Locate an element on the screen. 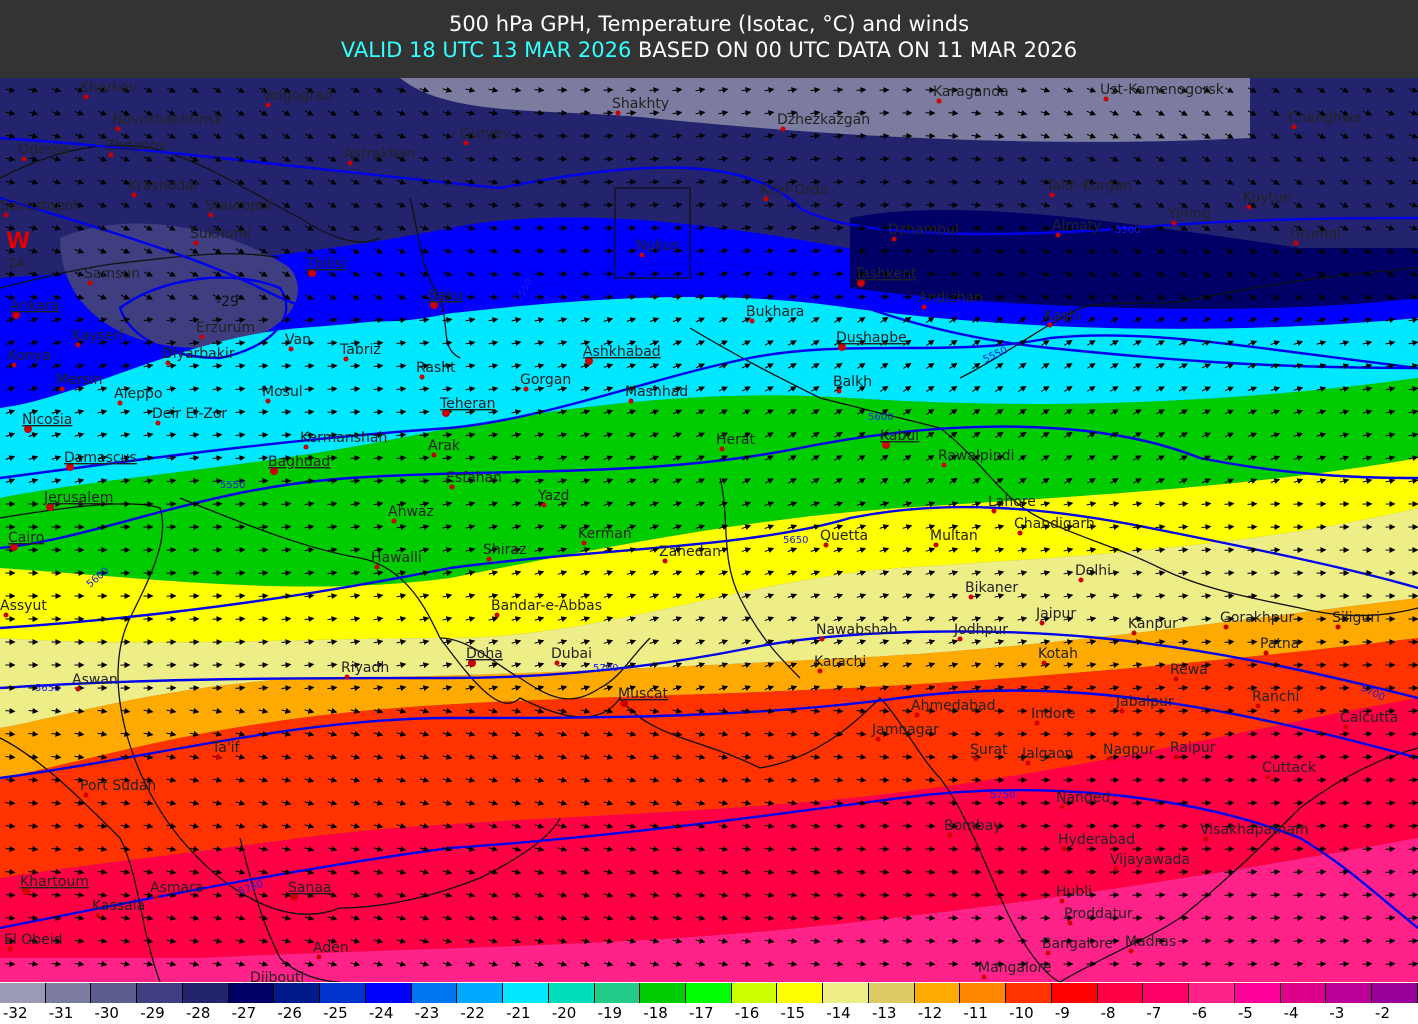 Image resolution: width=1418 pixels, height=1024 pixels. city-label: Arak is located at coordinates (444, 446).